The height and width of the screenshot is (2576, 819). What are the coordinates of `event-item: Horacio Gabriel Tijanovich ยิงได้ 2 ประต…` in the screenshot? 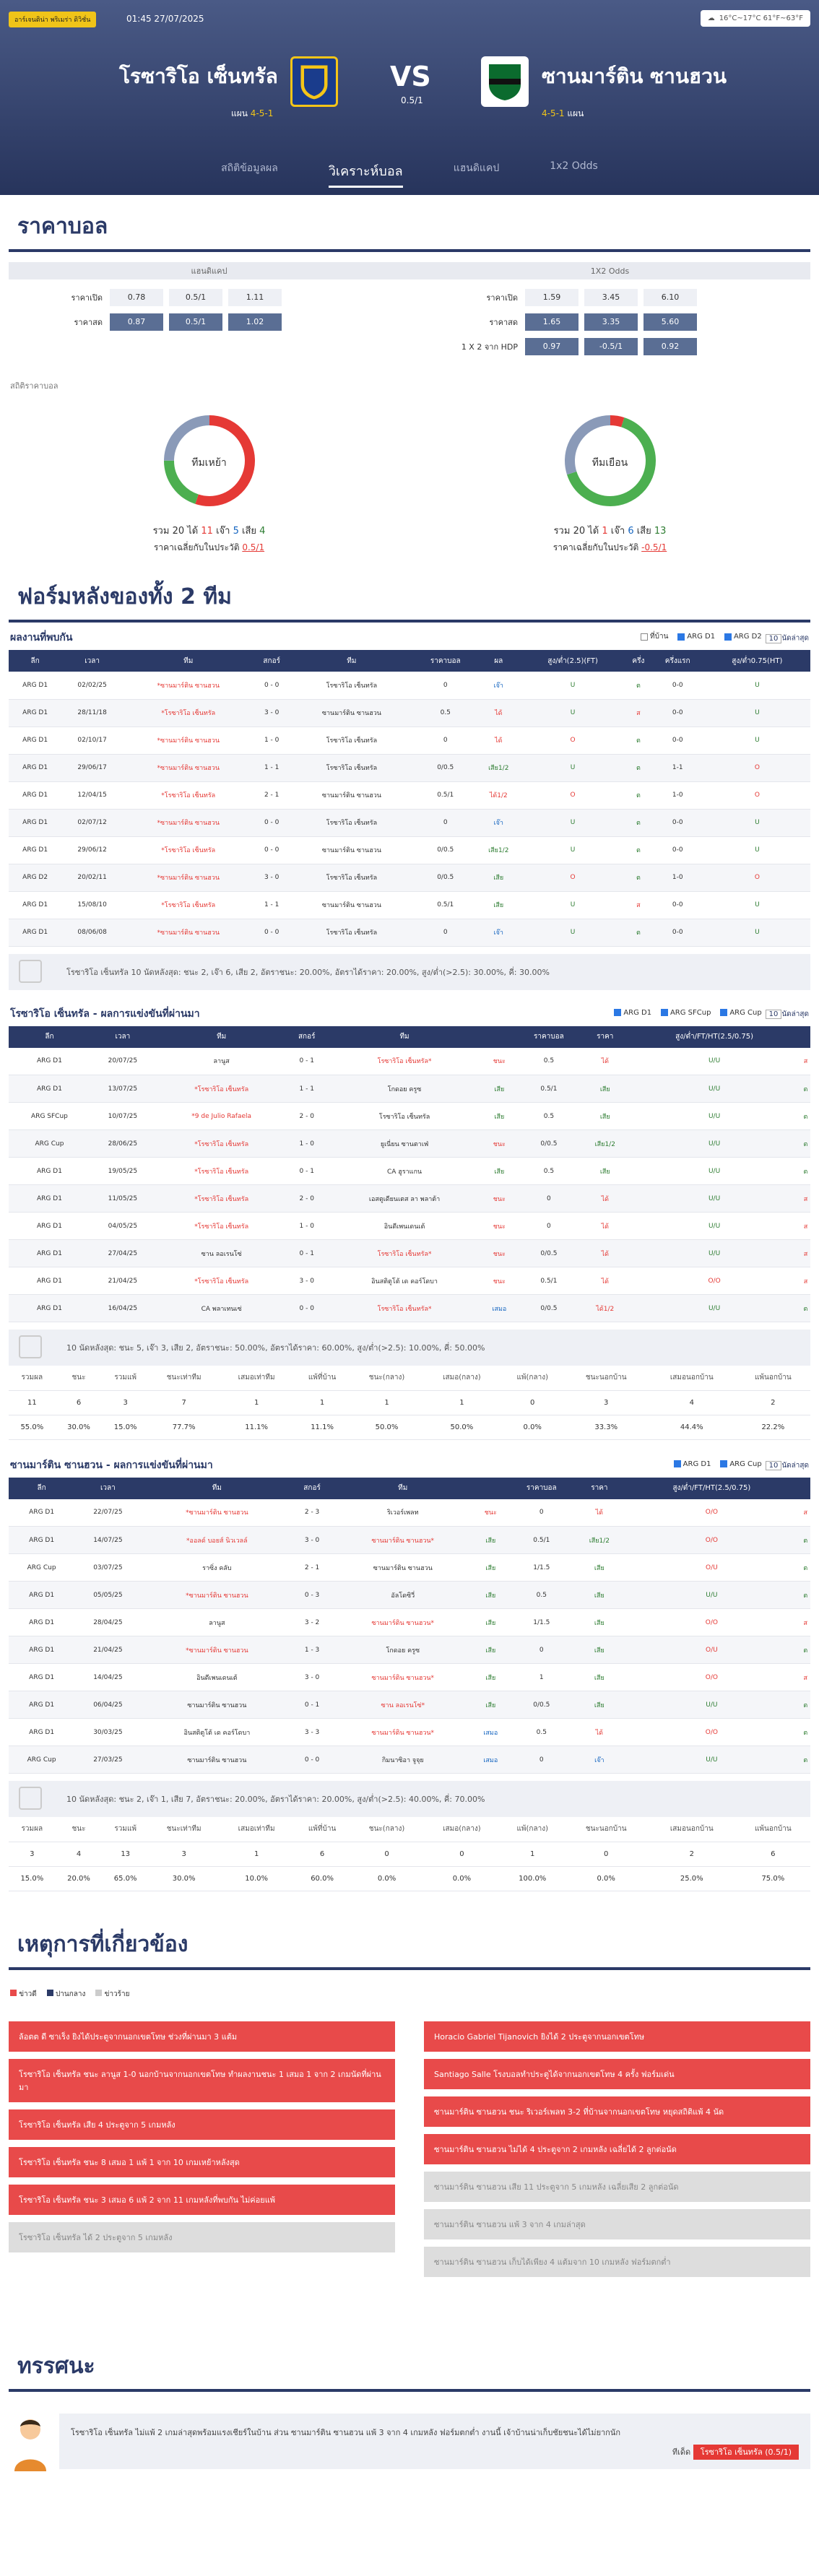 It's located at (617, 2036).